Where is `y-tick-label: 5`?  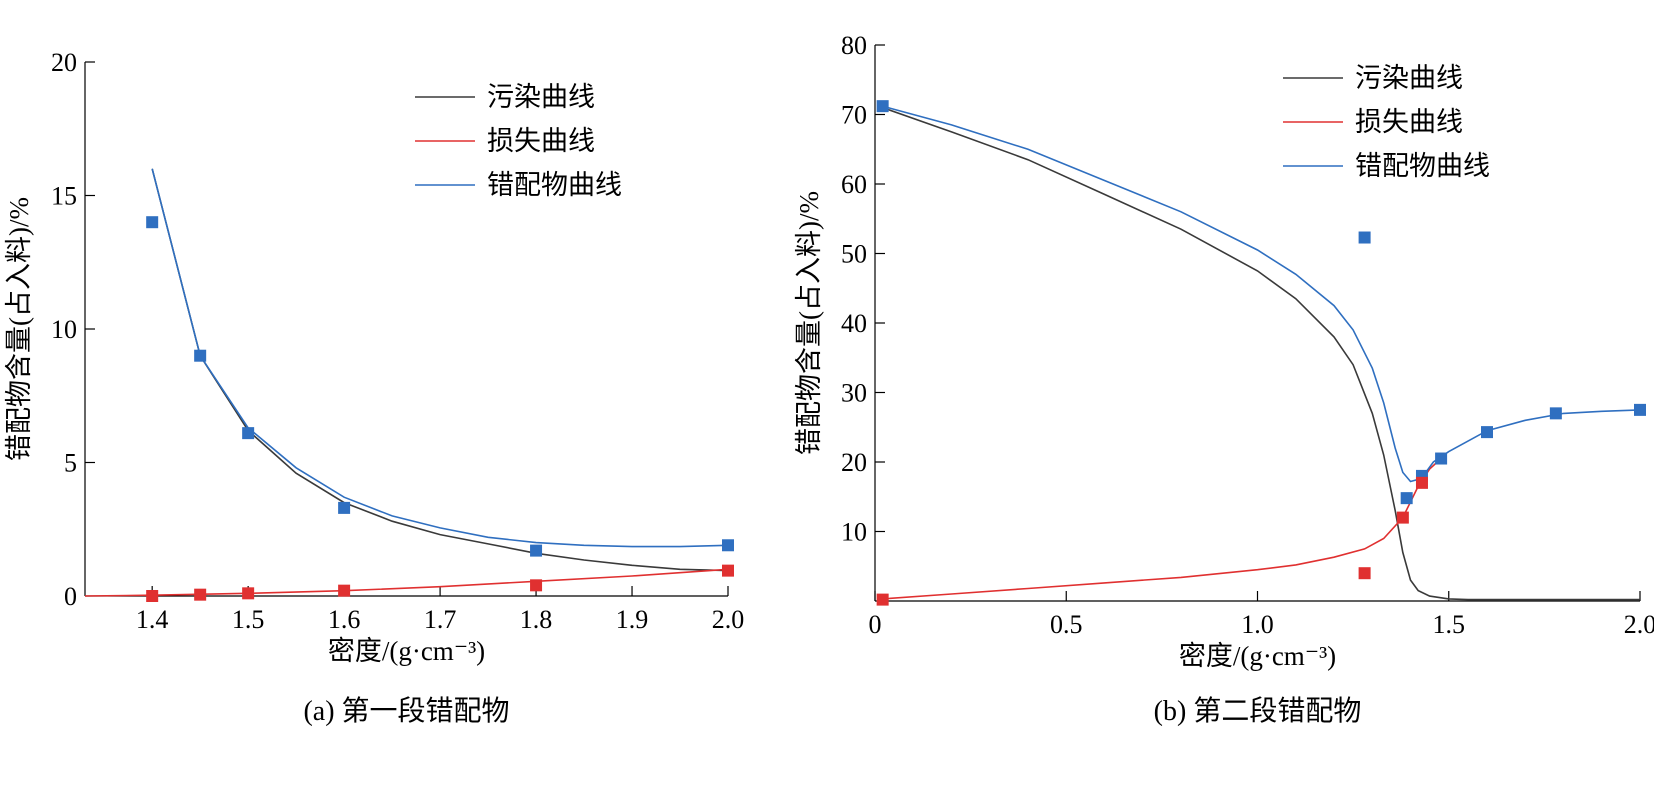
y-tick-label: 5 is located at coordinates (70, 463).